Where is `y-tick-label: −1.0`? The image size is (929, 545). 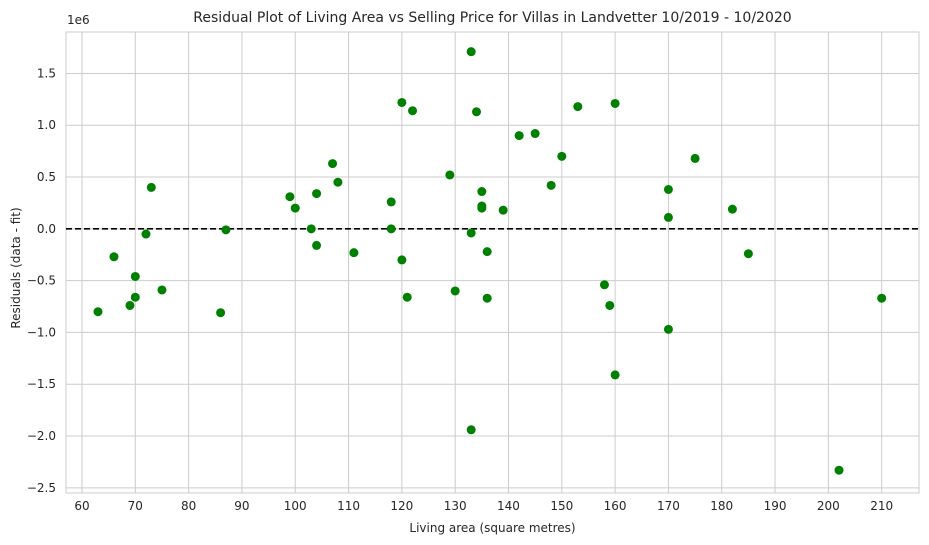 y-tick-label: −1.0 is located at coordinates (41, 332).